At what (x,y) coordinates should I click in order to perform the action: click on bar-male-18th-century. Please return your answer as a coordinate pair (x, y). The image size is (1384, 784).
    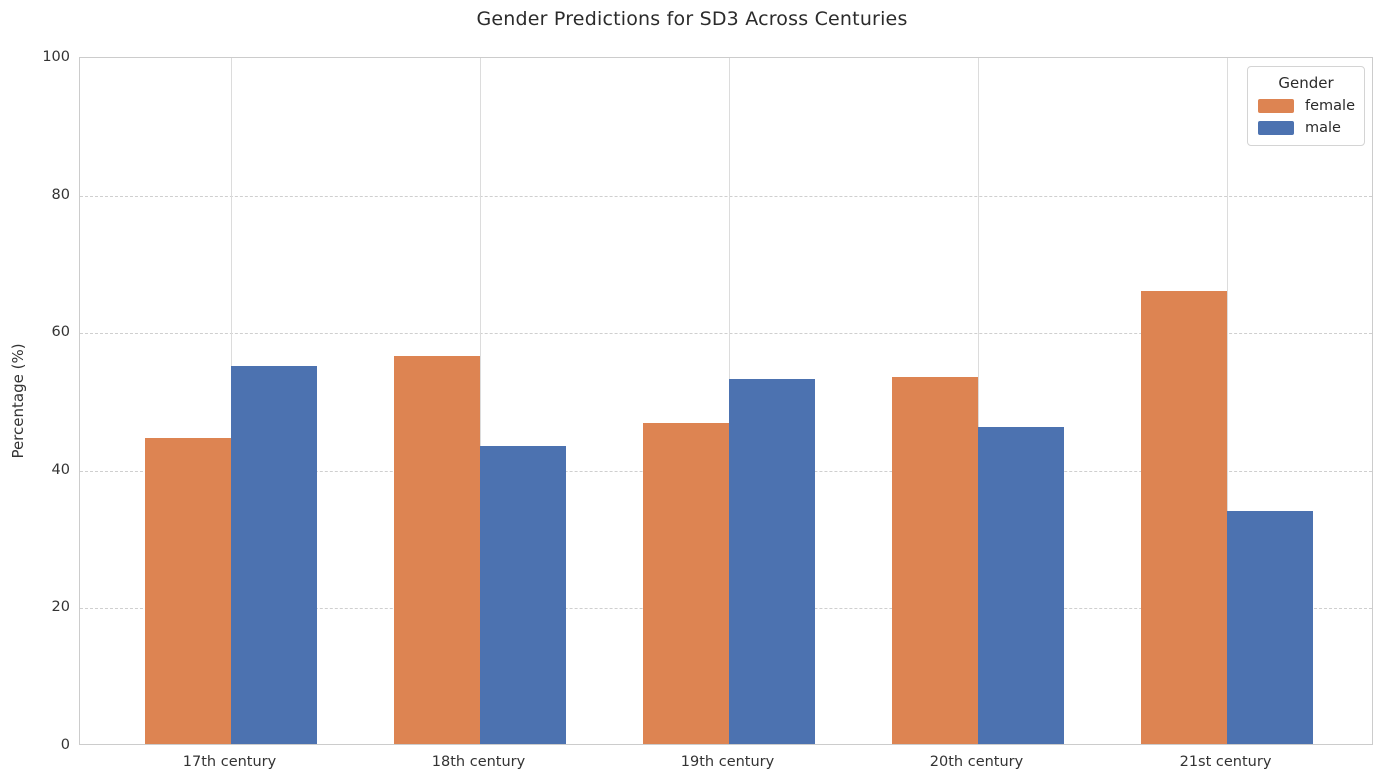
    Looking at the image, I should click on (522, 595).